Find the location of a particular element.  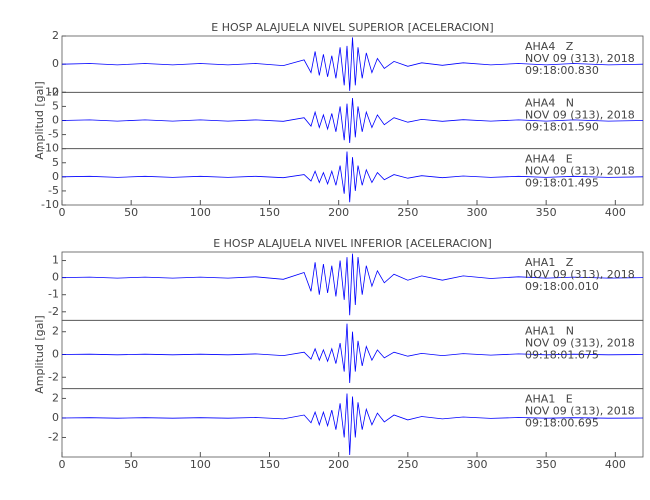

y-tick-label: 10 is located at coordinates (52, 91).